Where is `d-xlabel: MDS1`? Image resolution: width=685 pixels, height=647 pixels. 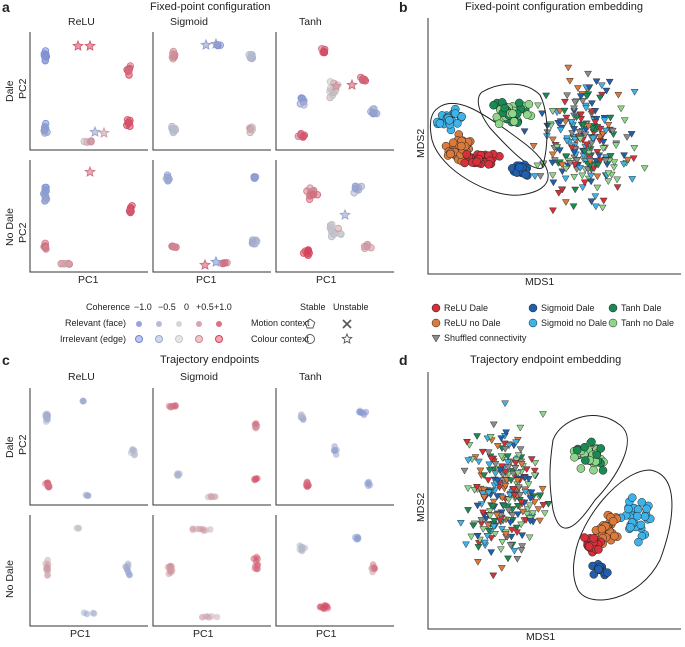 d-xlabel: MDS1 is located at coordinates (541, 637).